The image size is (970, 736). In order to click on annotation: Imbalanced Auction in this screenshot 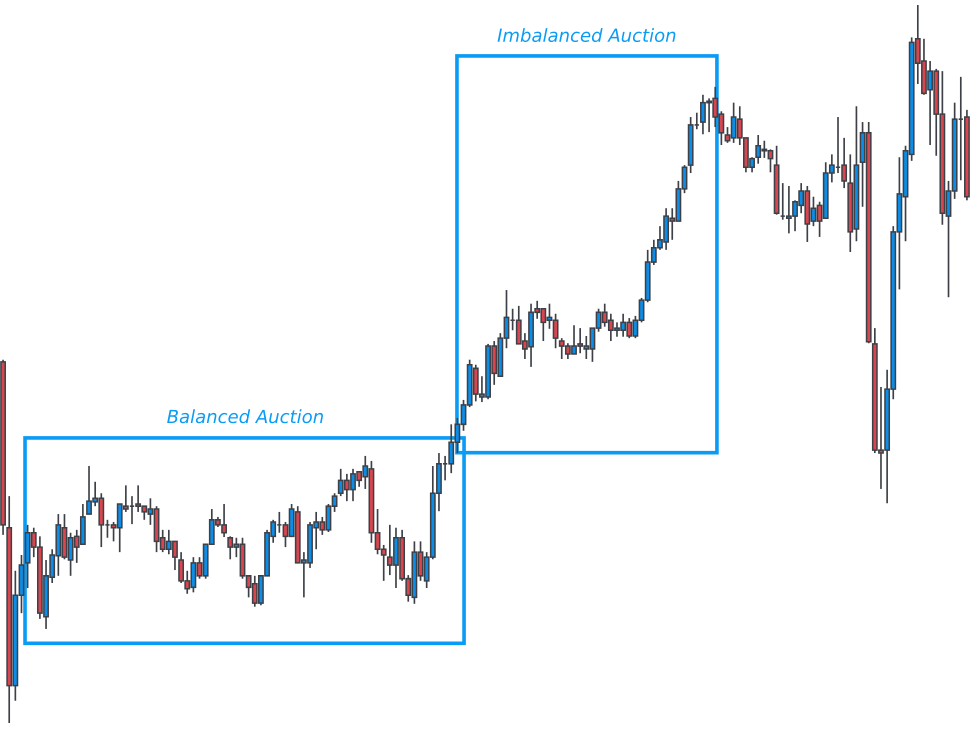, I will do `click(587, 35)`.